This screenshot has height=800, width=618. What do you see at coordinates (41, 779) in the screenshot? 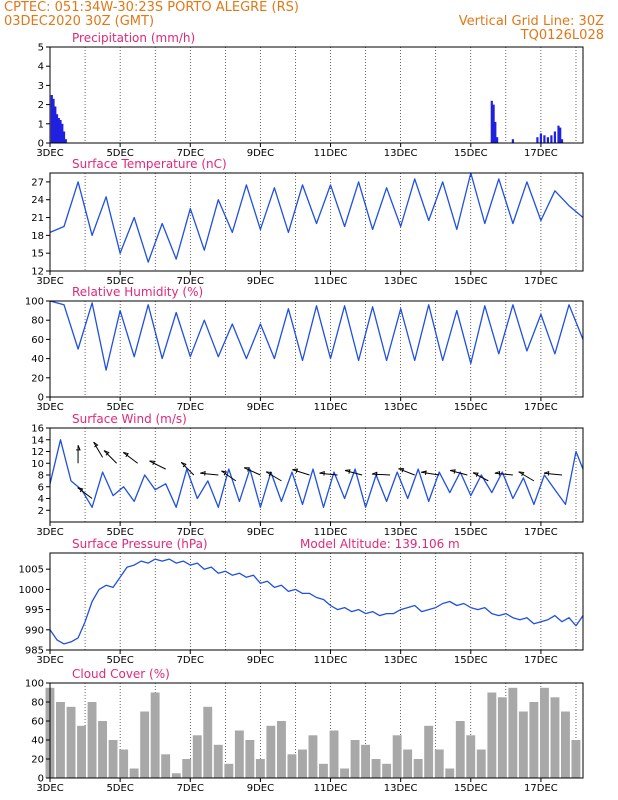
I see `y-tick-label: 0` at bounding box center [41, 779].